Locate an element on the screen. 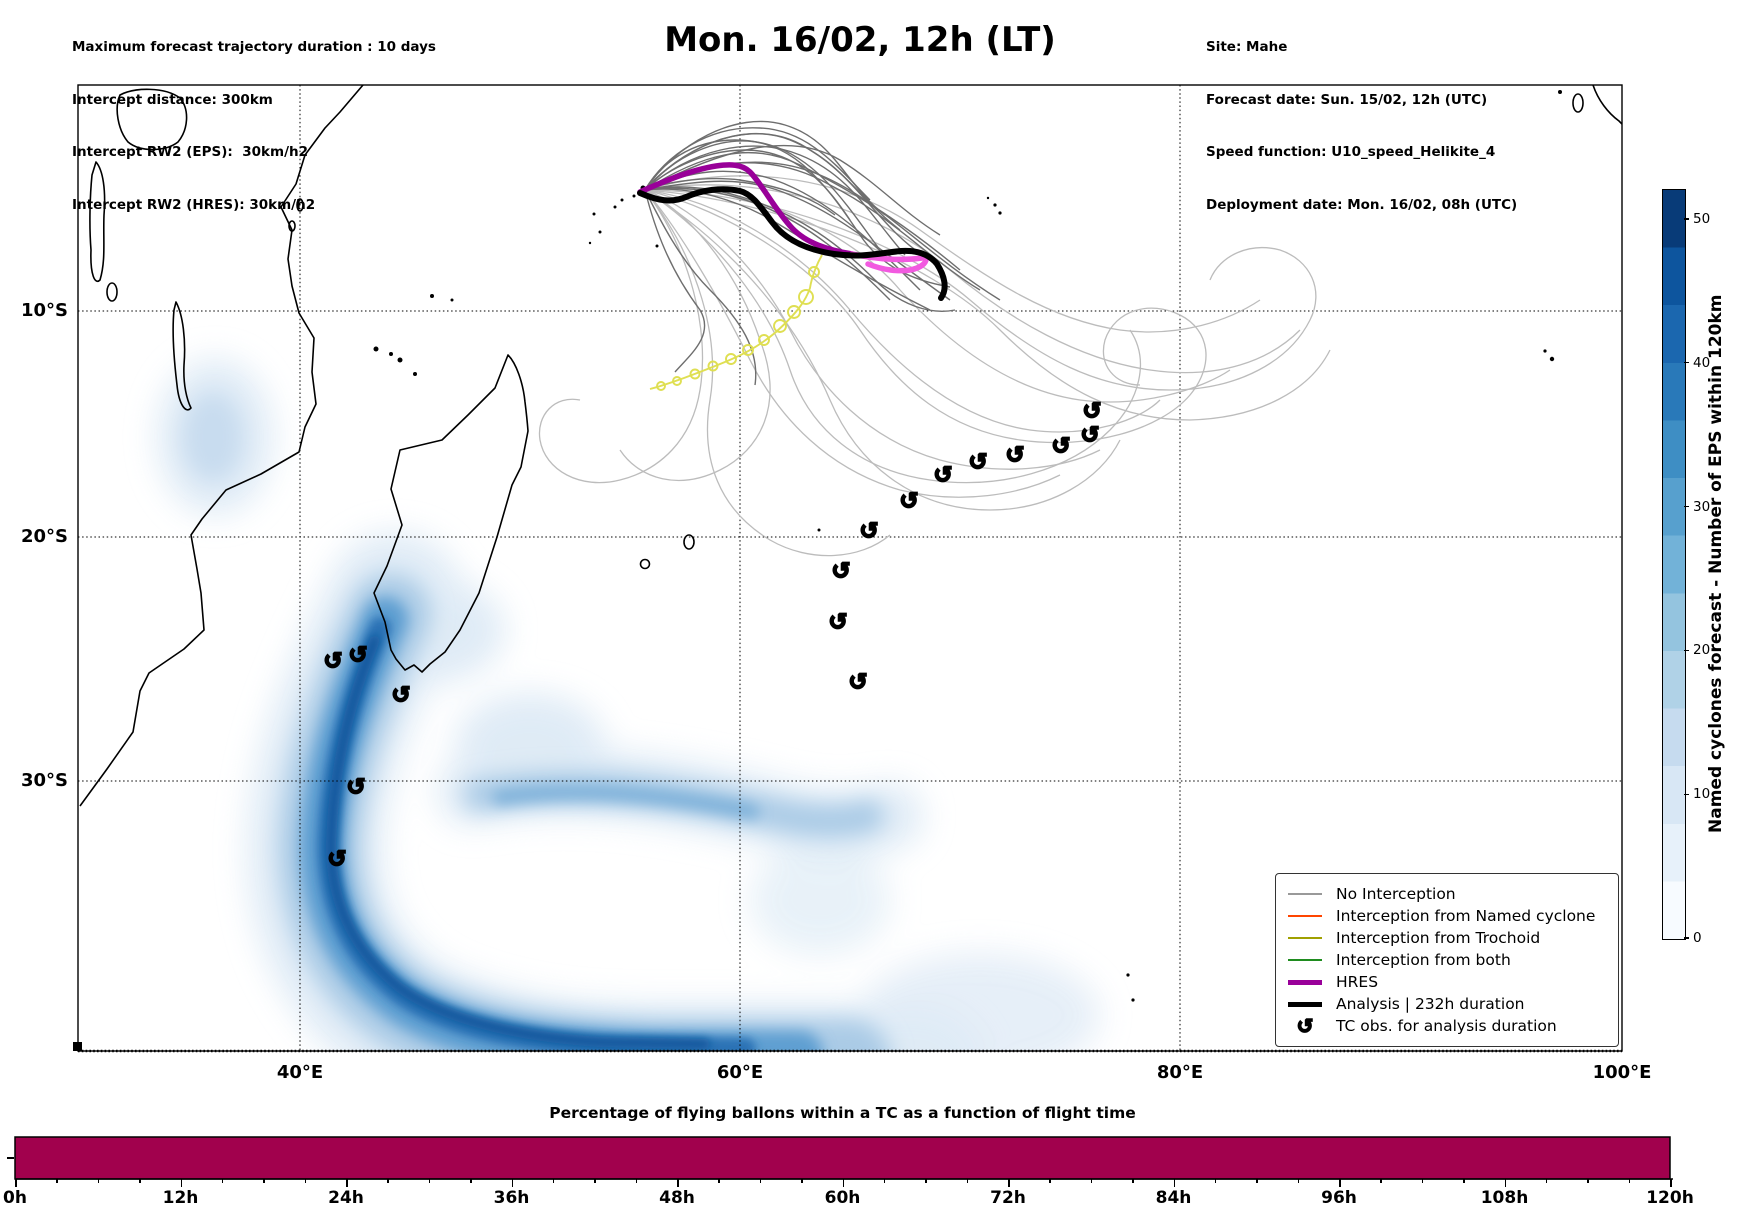 The width and height of the screenshot is (1752, 1213). legend-item-3: Interception from both is located at coordinates (1447, 960).